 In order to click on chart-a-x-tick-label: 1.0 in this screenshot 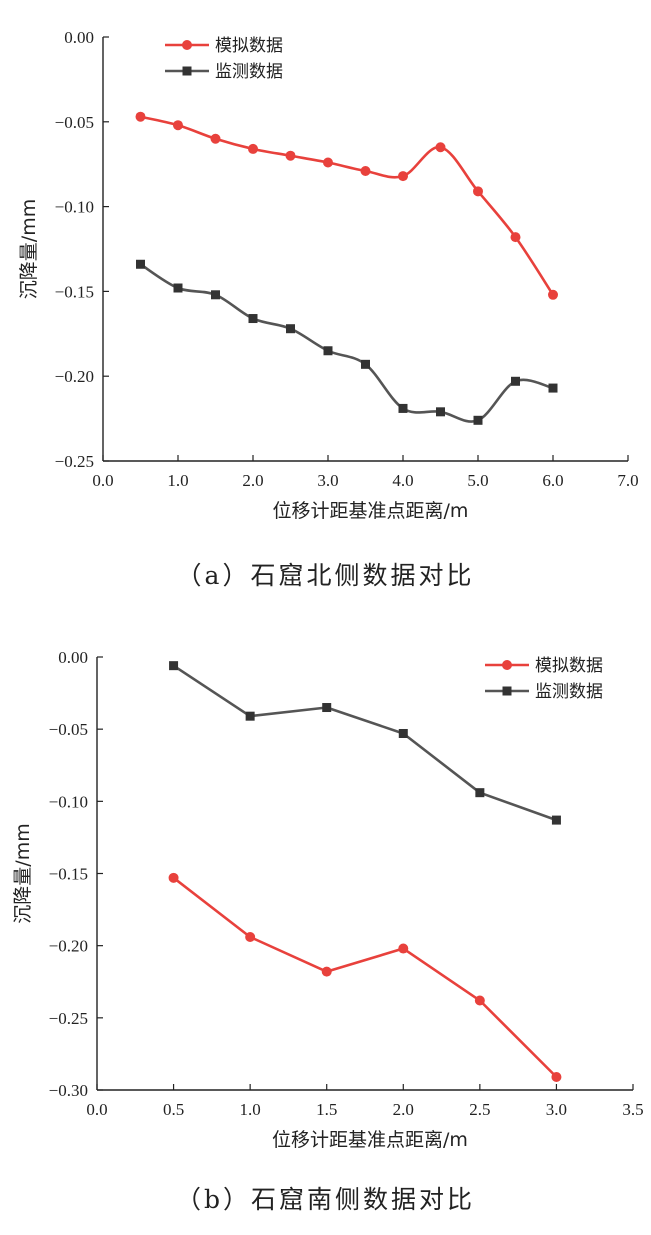, I will do `click(177, 480)`.